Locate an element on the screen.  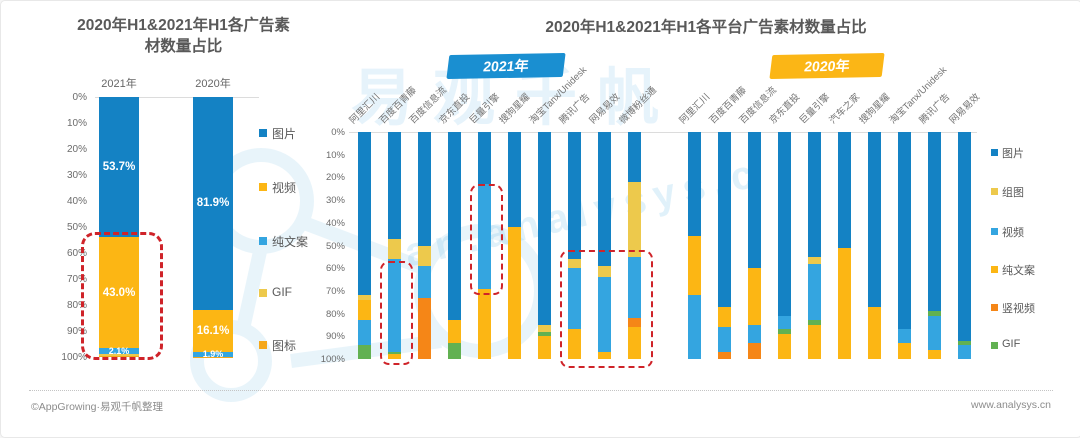
axis-tick-label: 80% is located at coordinates (324, 314).